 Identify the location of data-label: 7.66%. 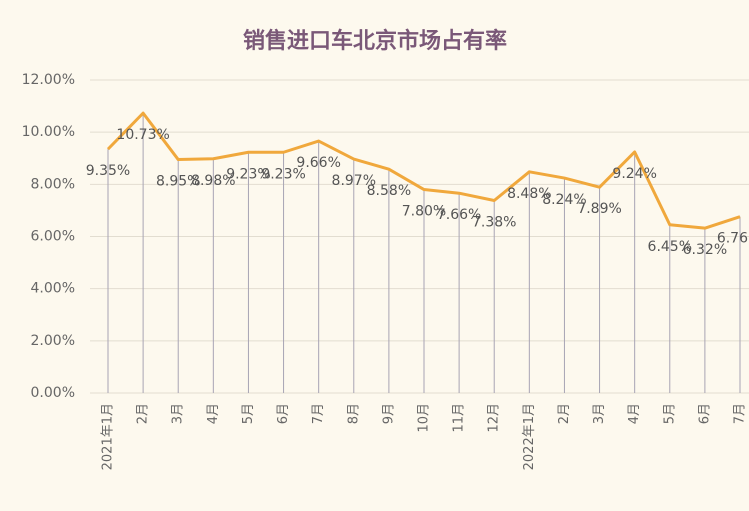
(459, 215).